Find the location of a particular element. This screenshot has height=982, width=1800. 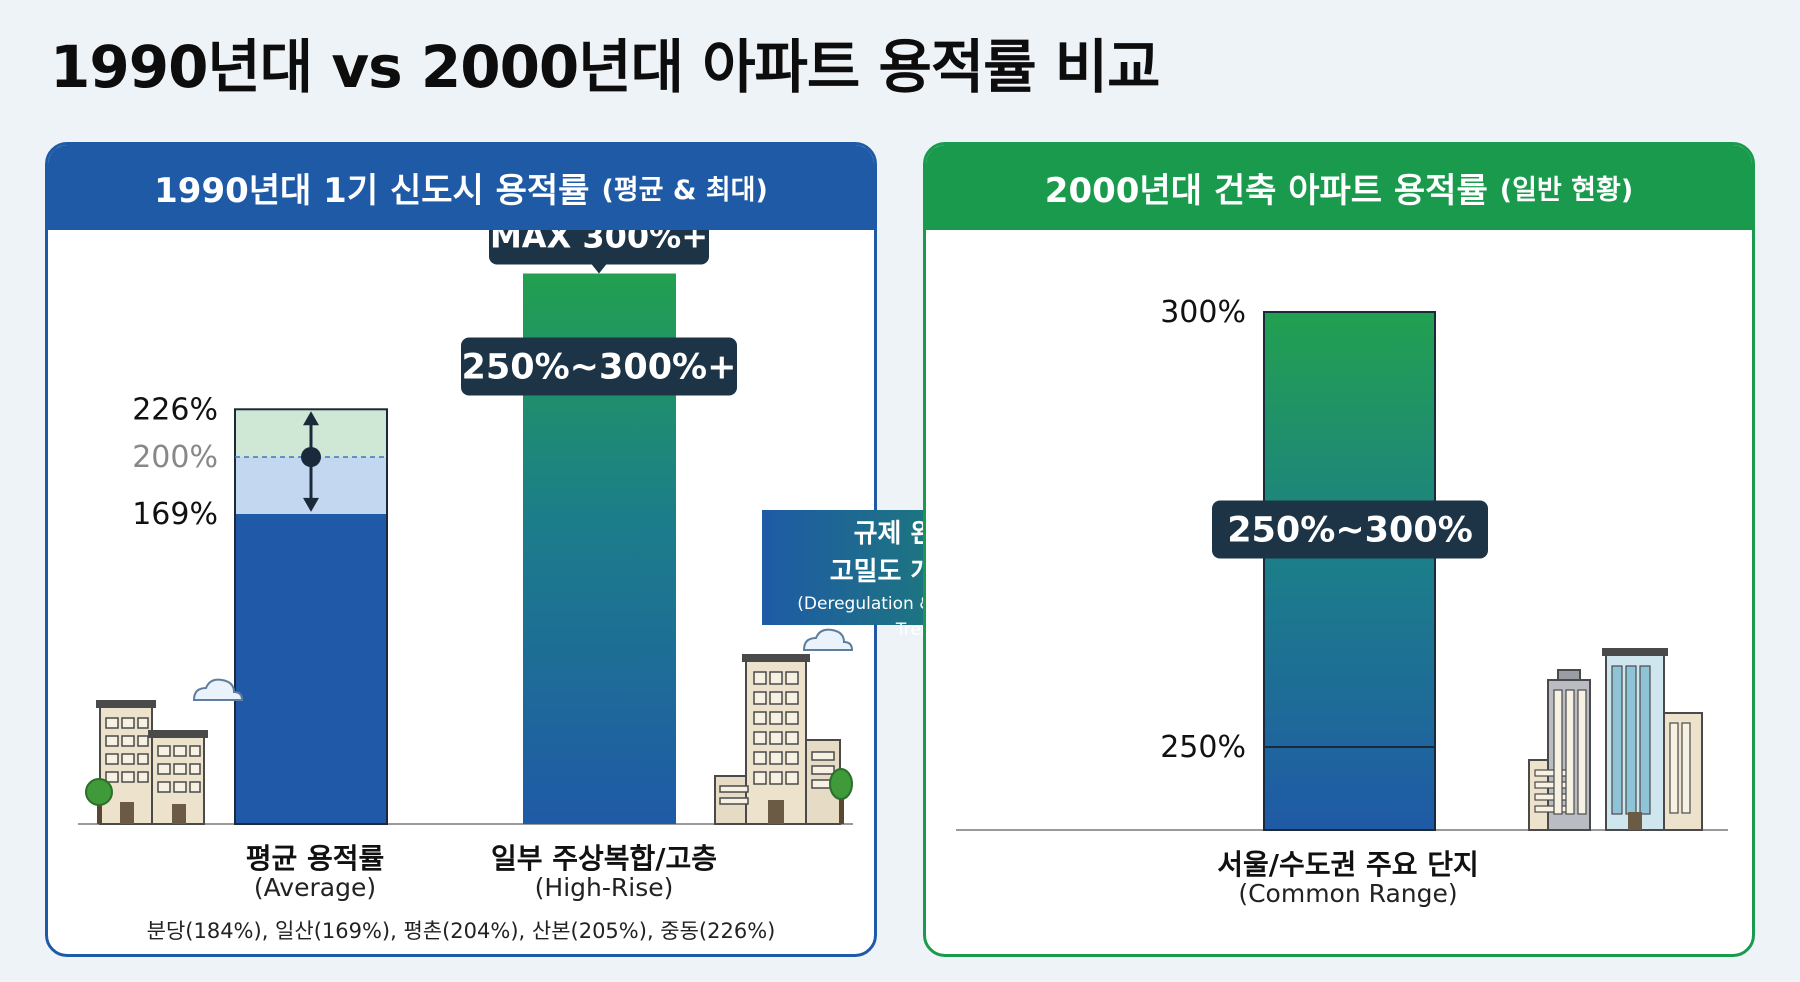

panel-1990s-header: 1990년대 1기 신도시 용적률 (평균 & 최대) is located at coordinates (461, 187).